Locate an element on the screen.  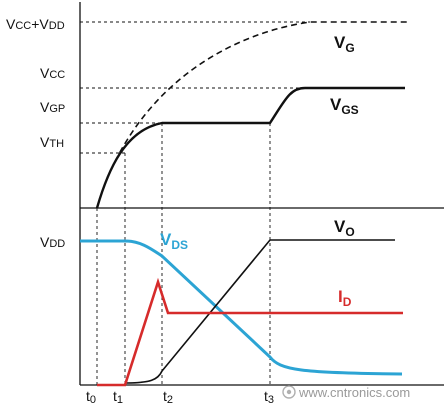
vdd-tick-label: VDD is located at coordinates (52, 242).